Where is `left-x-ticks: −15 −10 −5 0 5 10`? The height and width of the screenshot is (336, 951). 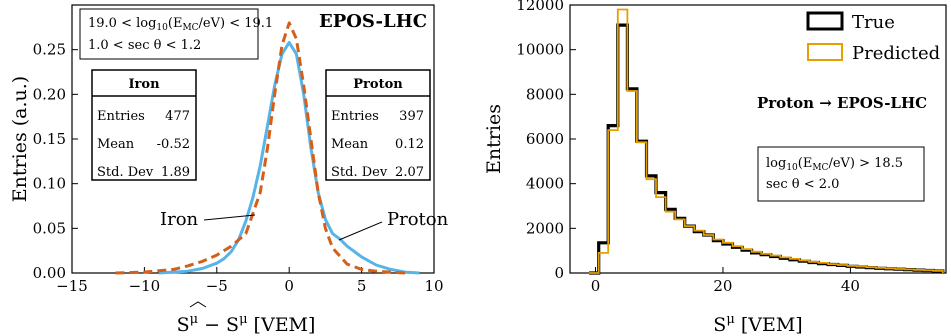
left-x-ticks: −15 −10 −5 0 5 10 is located at coordinates (250, 281).